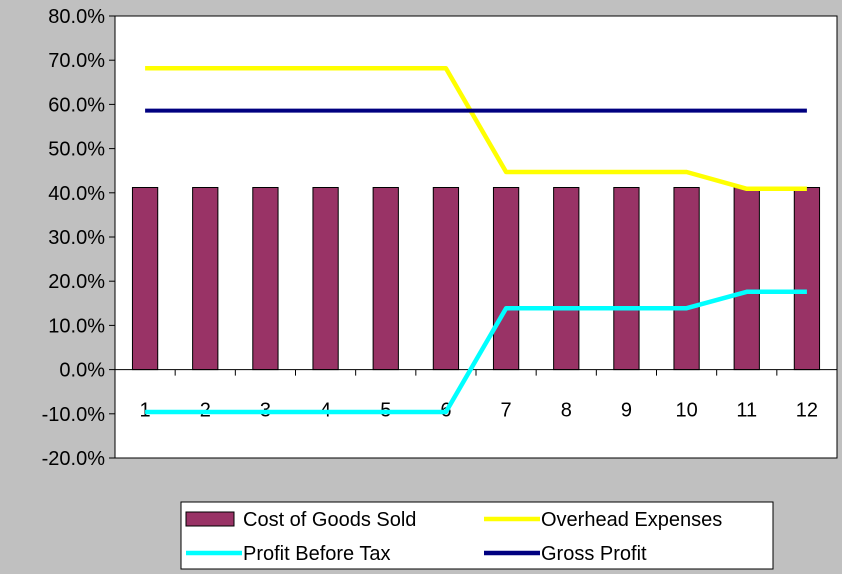 The image size is (842, 574). What do you see at coordinates (566, 411) in the screenshot?
I see `x-tick-label: 8` at bounding box center [566, 411].